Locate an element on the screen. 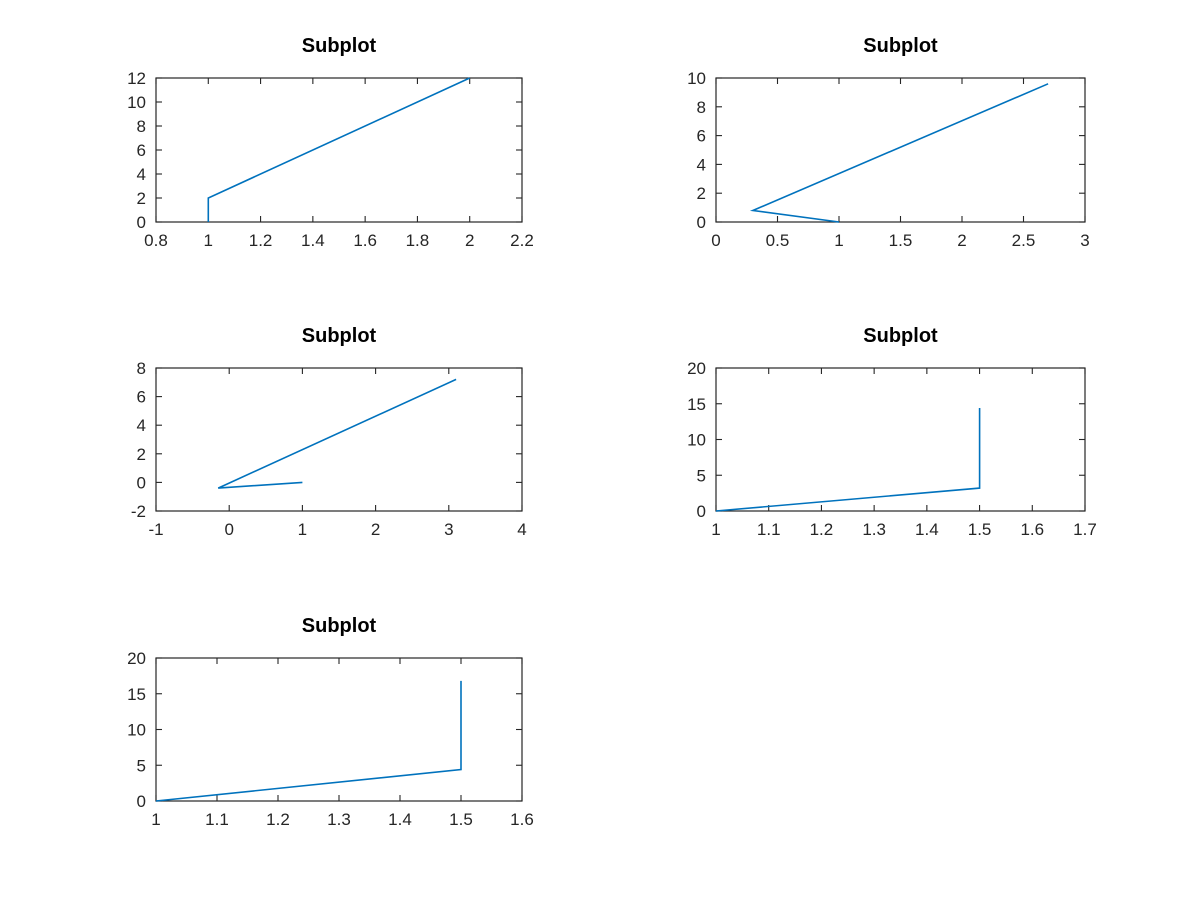 This screenshot has height=900, width=1200. x-tick-label: 1.8 is located at coordinates (418, 240).